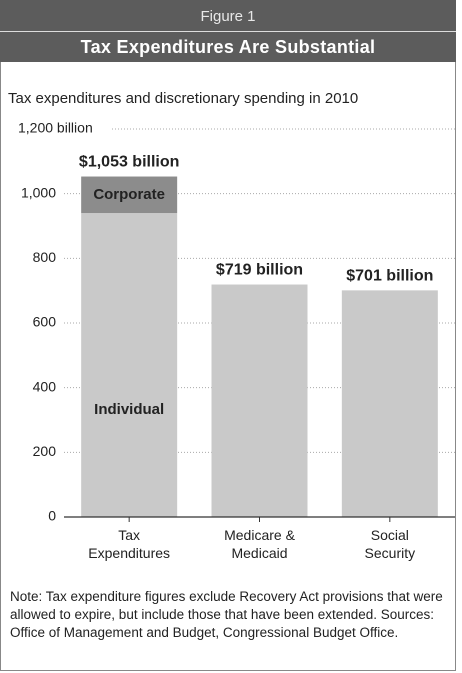 This screenshot has height=673, width=462. Describe the element at coordinates (38, 192) in the screenshot. I see `y-tick-label: 1,000` at that location.